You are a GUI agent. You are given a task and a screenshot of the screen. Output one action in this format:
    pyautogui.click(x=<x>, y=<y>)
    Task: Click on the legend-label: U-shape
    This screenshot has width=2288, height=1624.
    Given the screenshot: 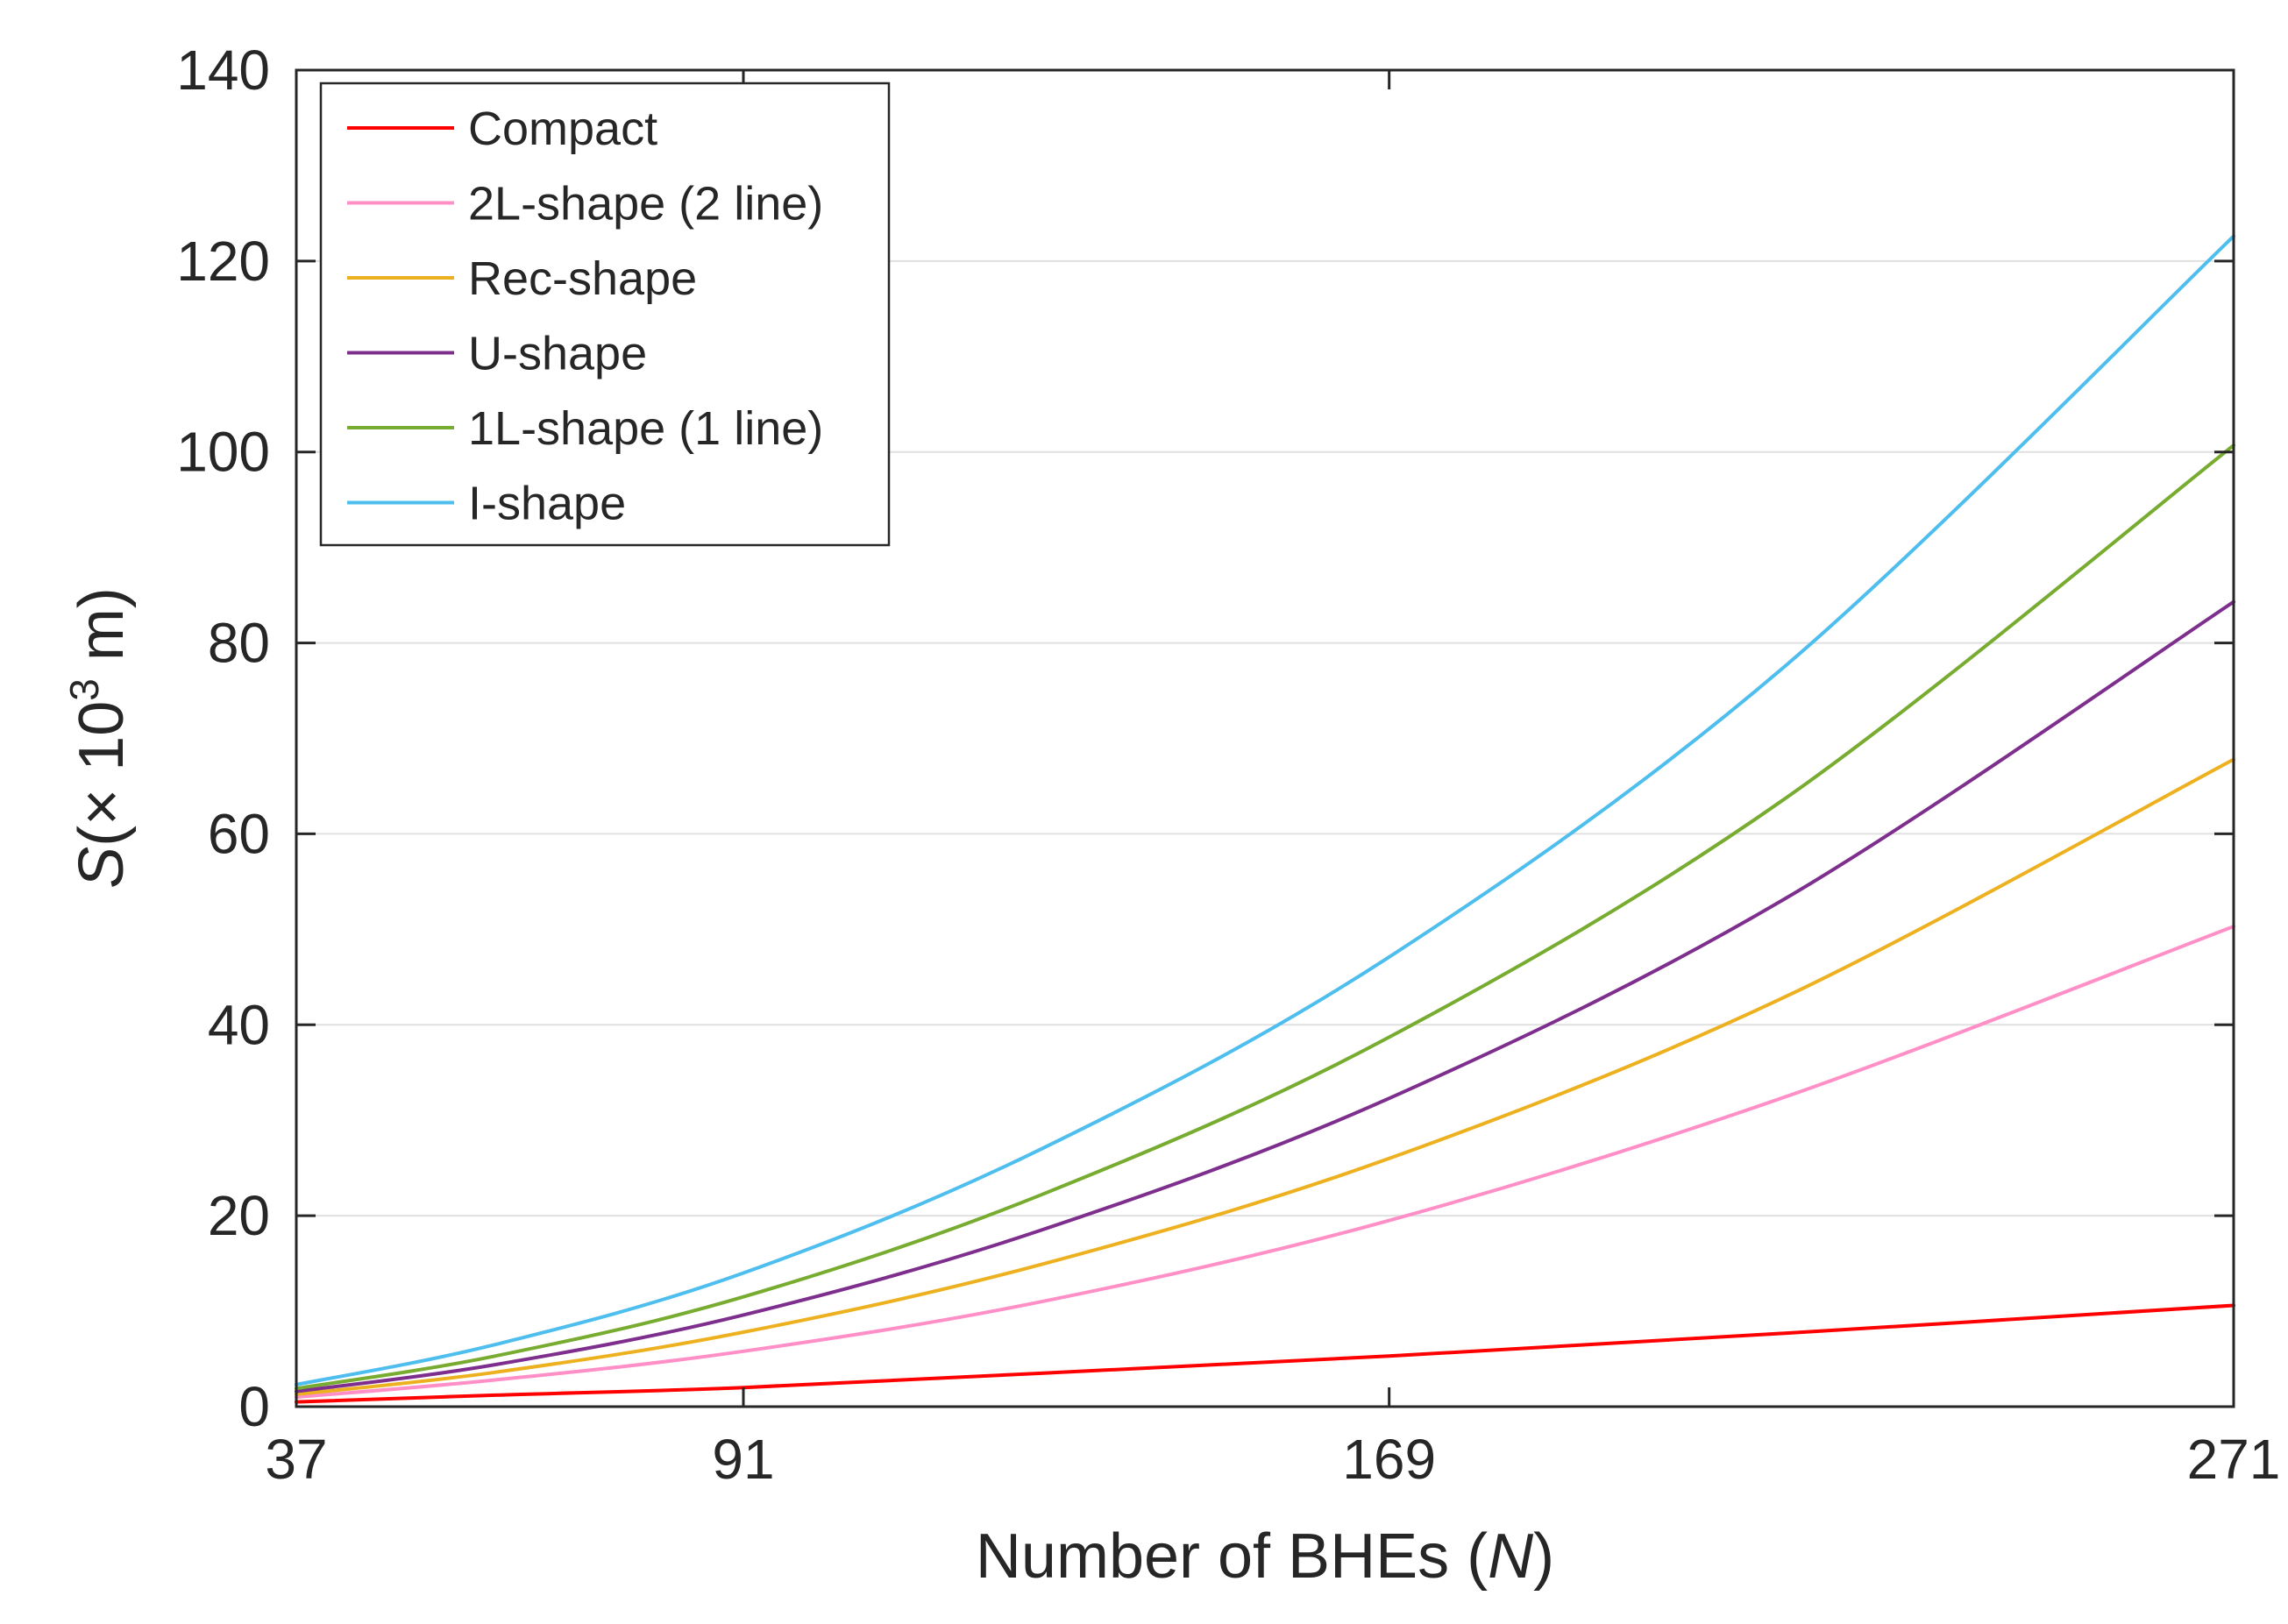 What is the action you would take?
    pyautogui.click(x=558, y=354)
    